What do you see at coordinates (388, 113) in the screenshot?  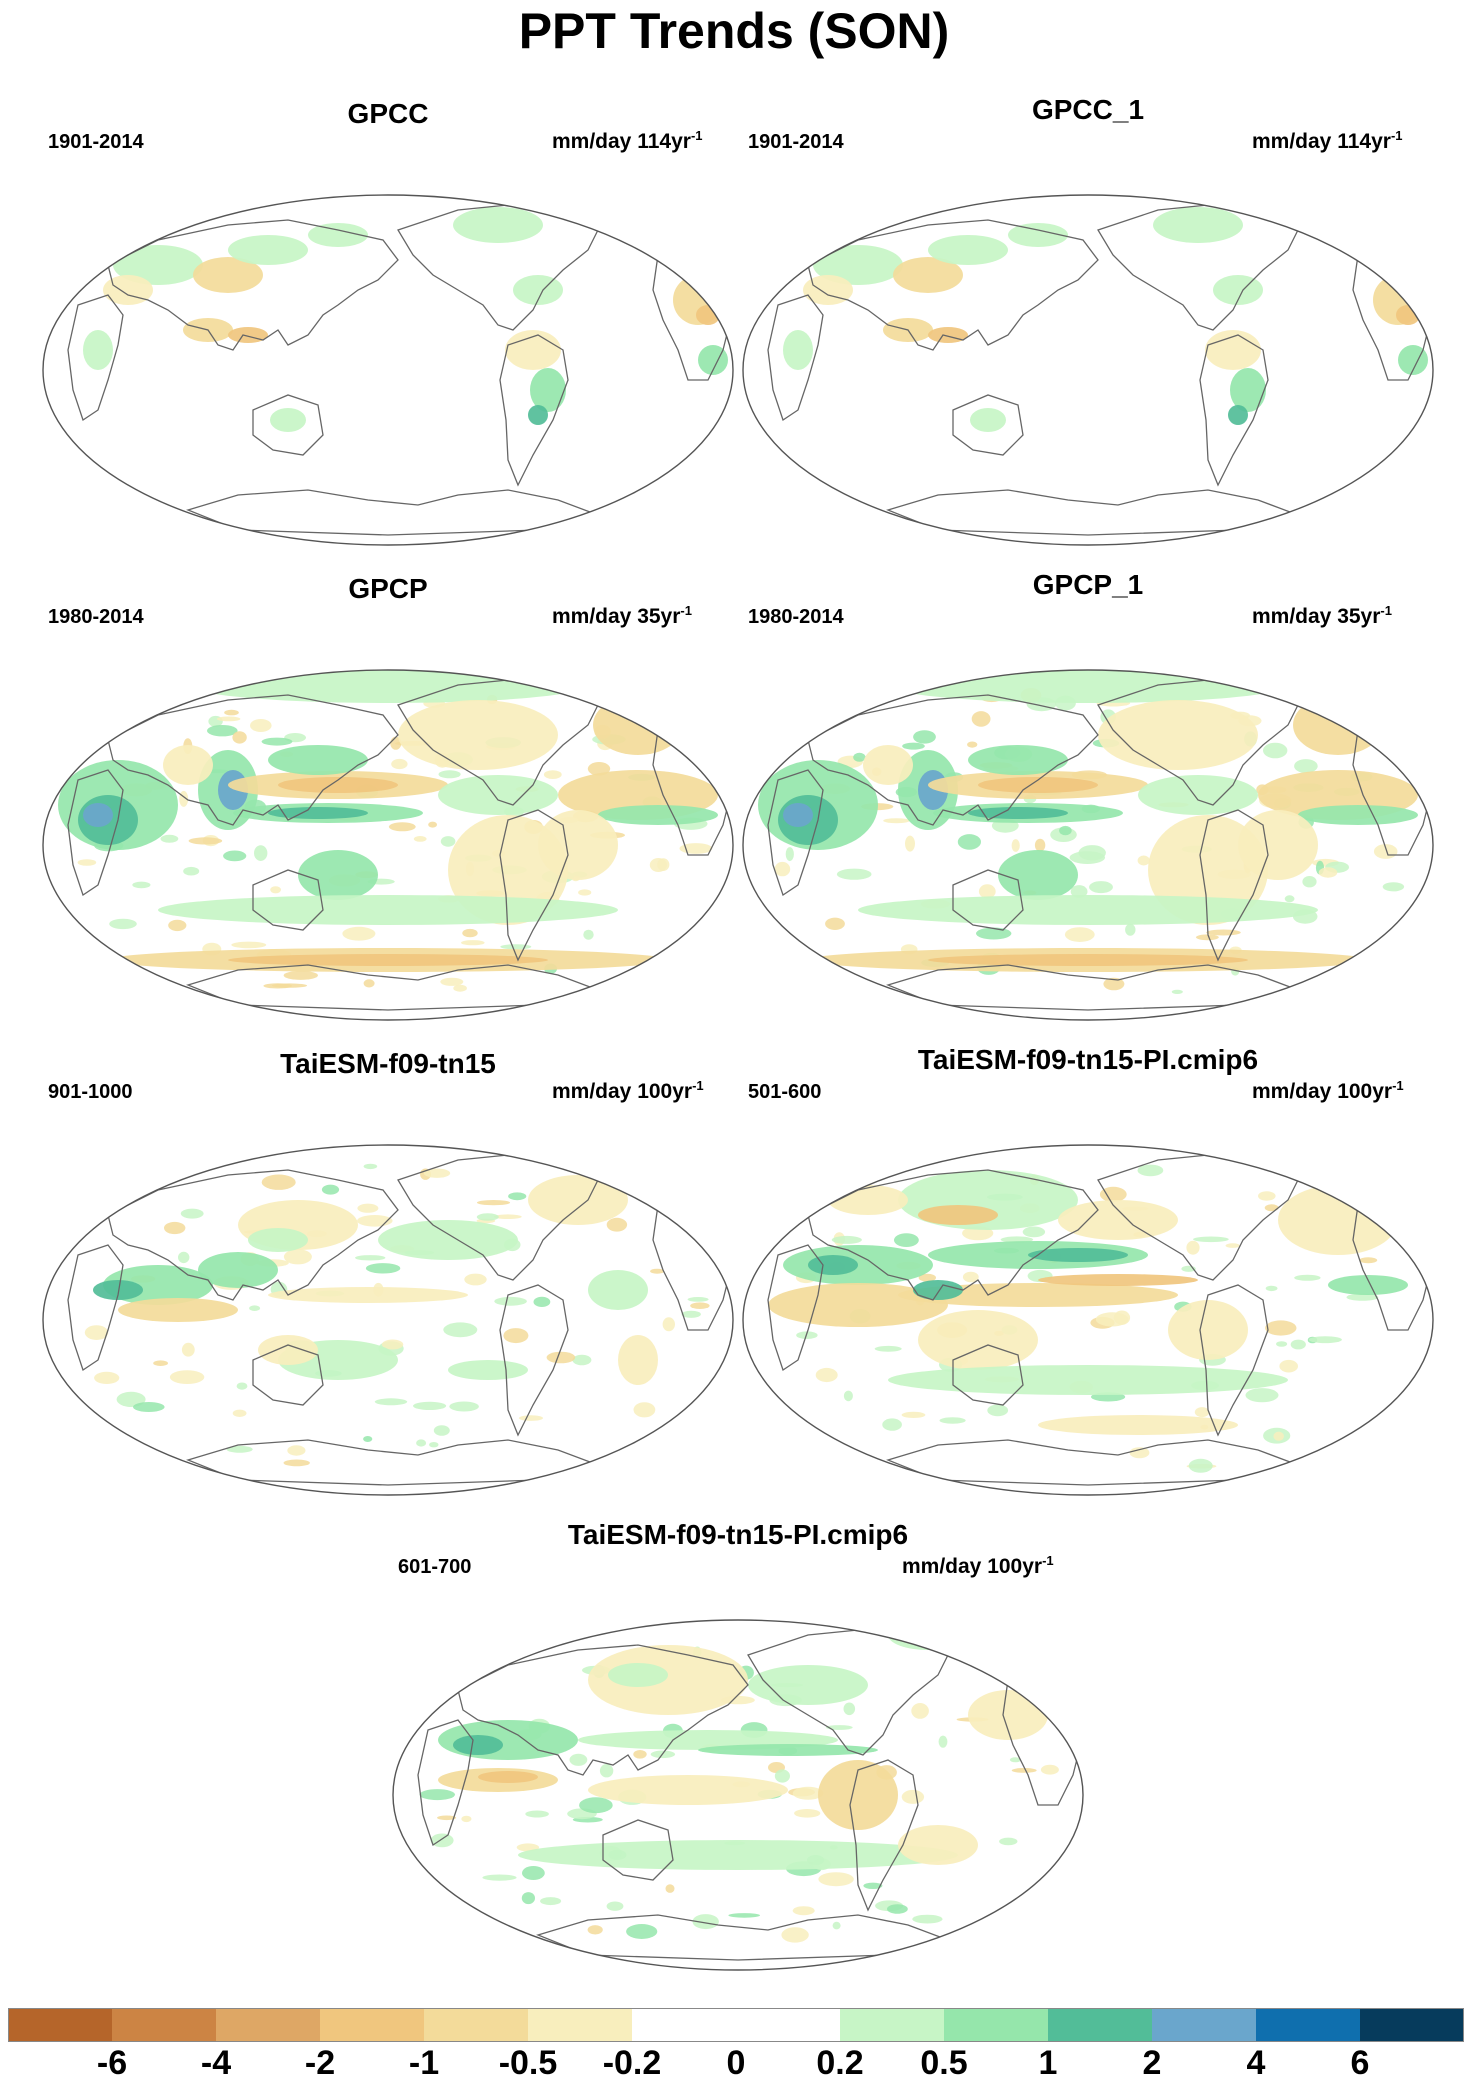 I see `panel-title: GPCC` at bounding box center [388, 113].